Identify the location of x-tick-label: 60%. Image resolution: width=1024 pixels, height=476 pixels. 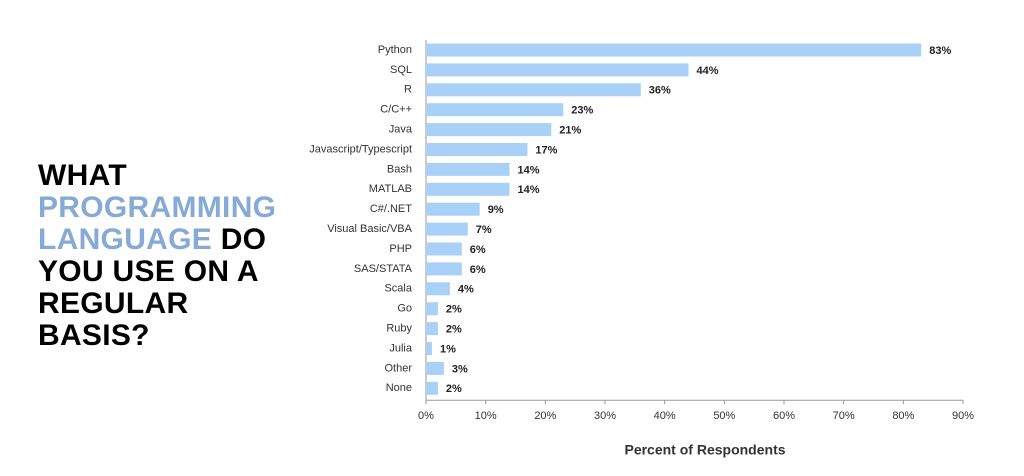
(784, 416).